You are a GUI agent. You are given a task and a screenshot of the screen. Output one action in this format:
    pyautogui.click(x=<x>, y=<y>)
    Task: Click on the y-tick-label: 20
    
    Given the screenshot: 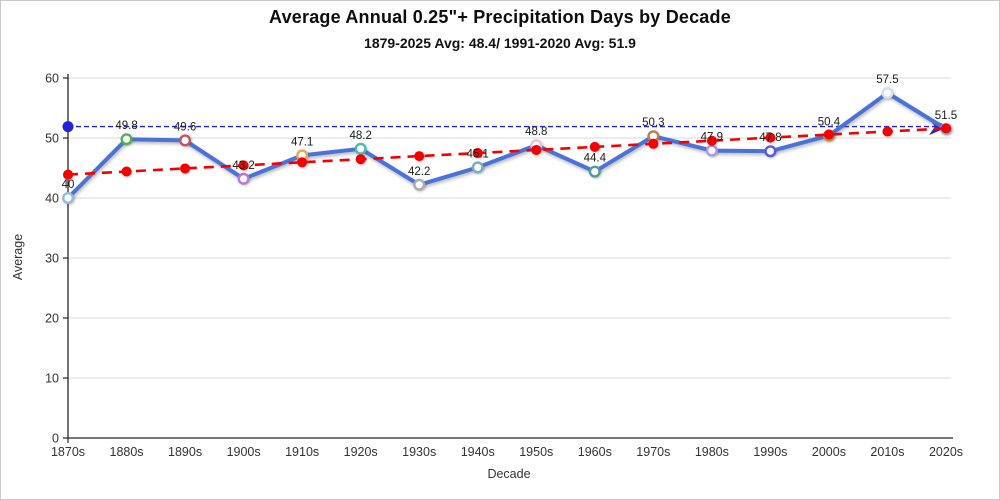 What is the action you would take?
    pyautogui.click(x=52, y=319)
    